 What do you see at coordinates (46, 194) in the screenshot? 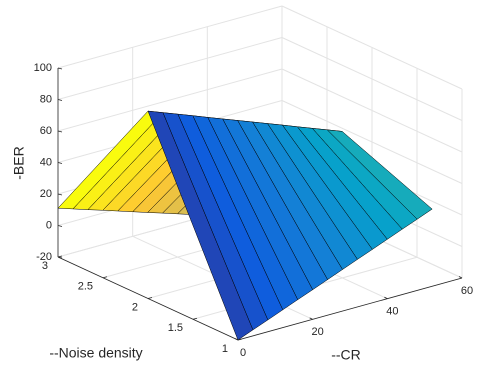
I see `z-tick-label: 20` at bounding box center [46, 194].